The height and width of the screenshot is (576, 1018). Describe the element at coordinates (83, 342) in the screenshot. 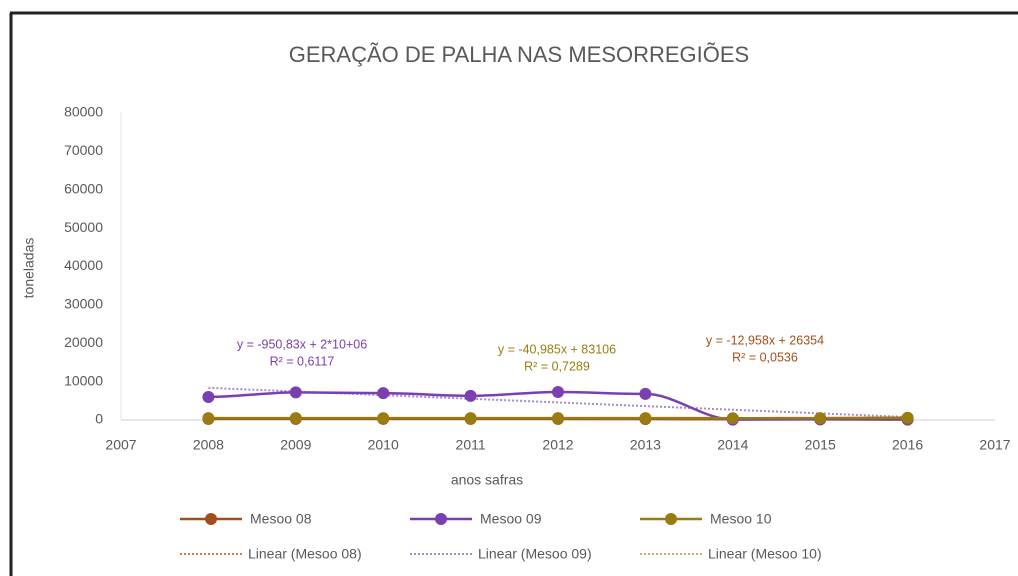

I see `y-tick-label: 20000` at that location.